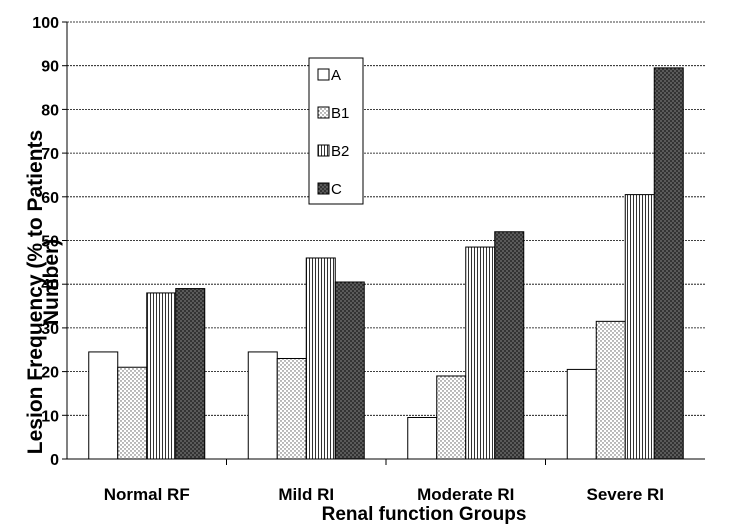  I want to click on legend-label-b2: B2, so click(340, 151).